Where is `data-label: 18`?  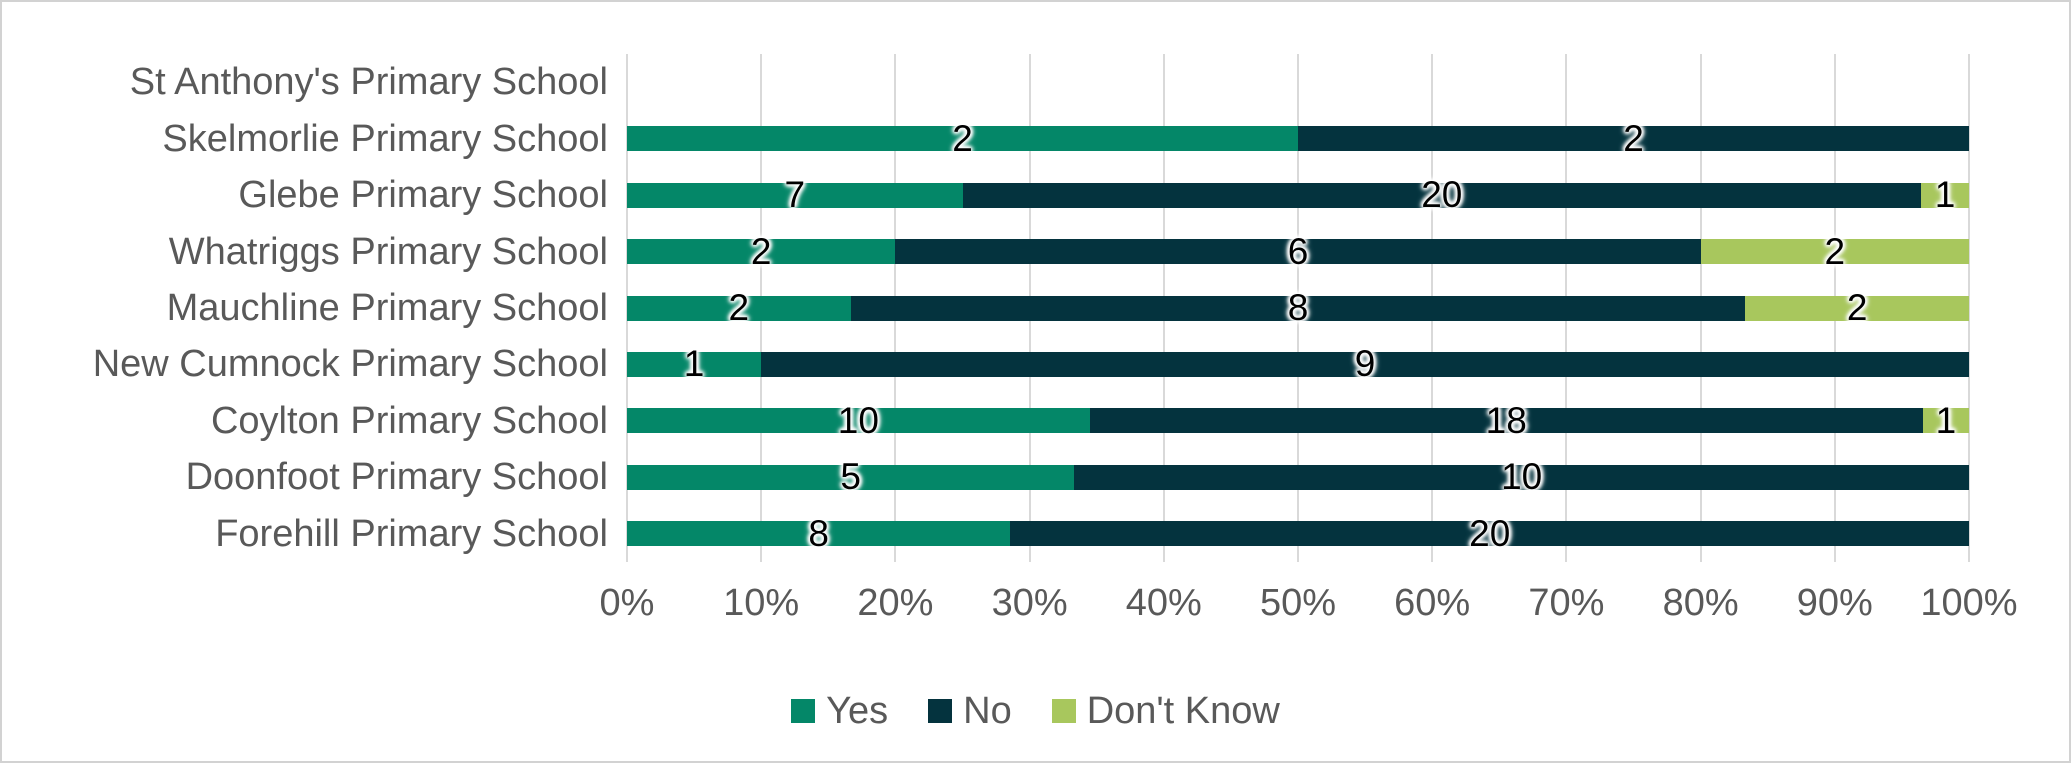 data-label: 18 is located at coordinates (1506, 420).